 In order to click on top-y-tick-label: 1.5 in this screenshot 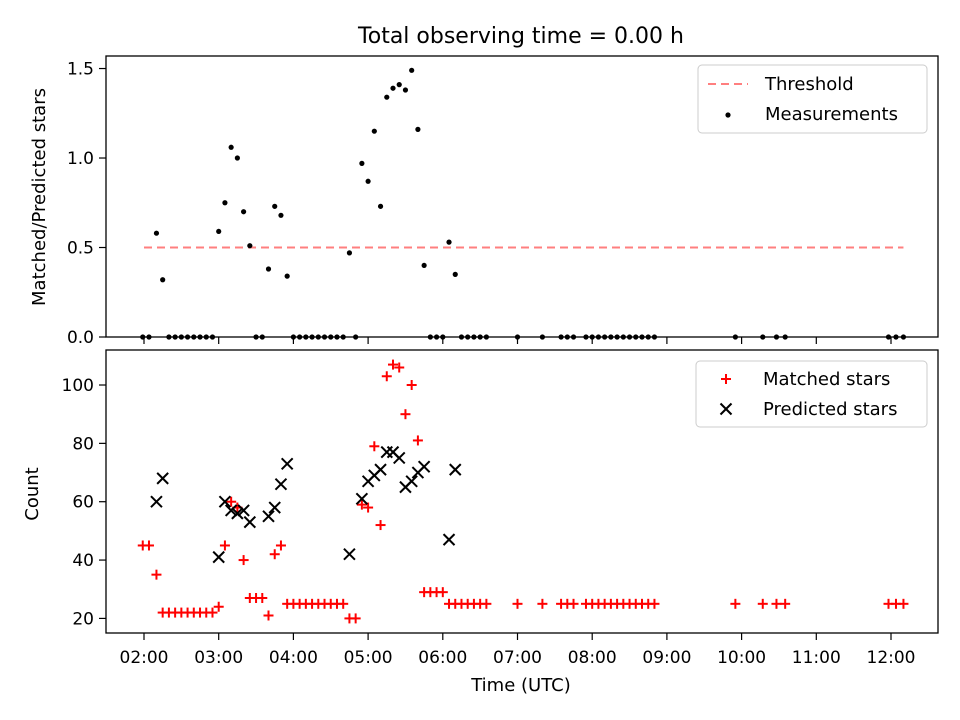, I will do `click(80, 70)`.